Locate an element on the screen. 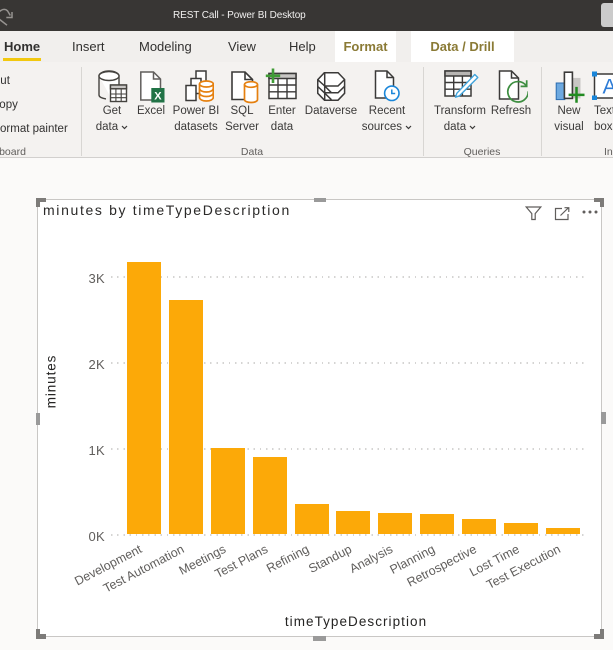 The width and height of the screenshot is (613, 650). svg-text: A is located at coordinates (607, 87).